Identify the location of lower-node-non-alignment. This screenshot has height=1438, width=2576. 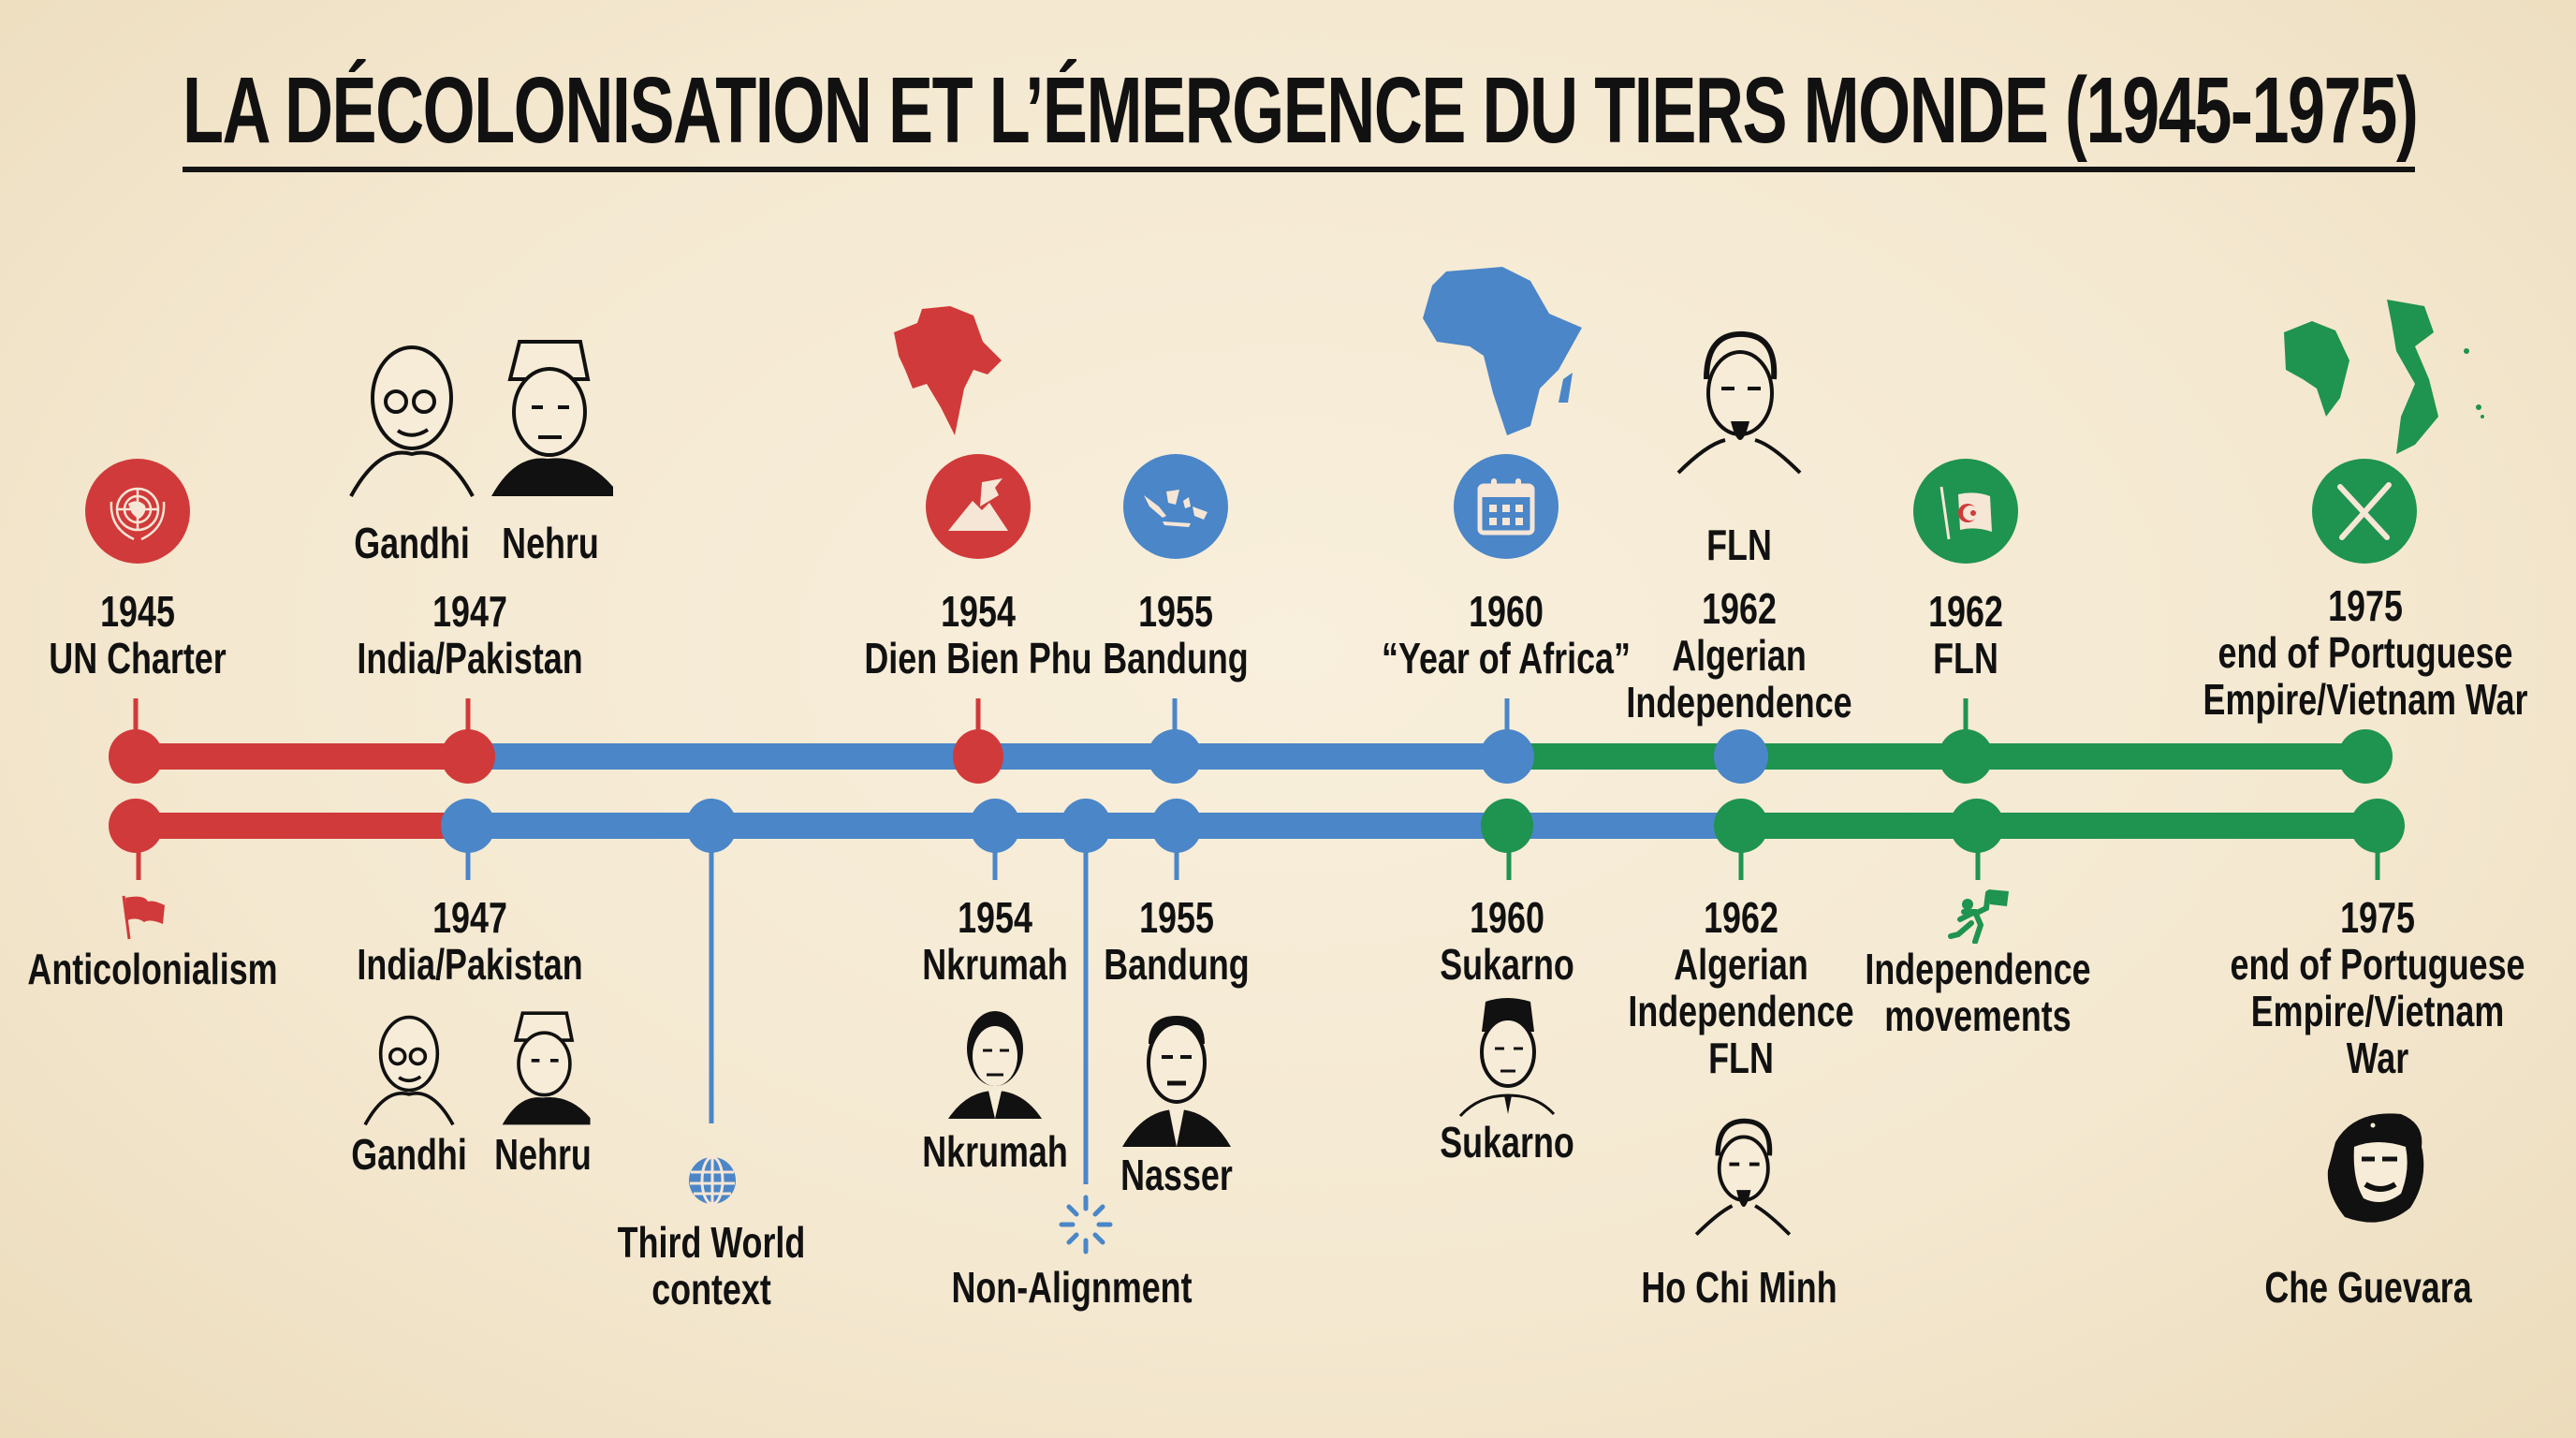
(1086, 826).